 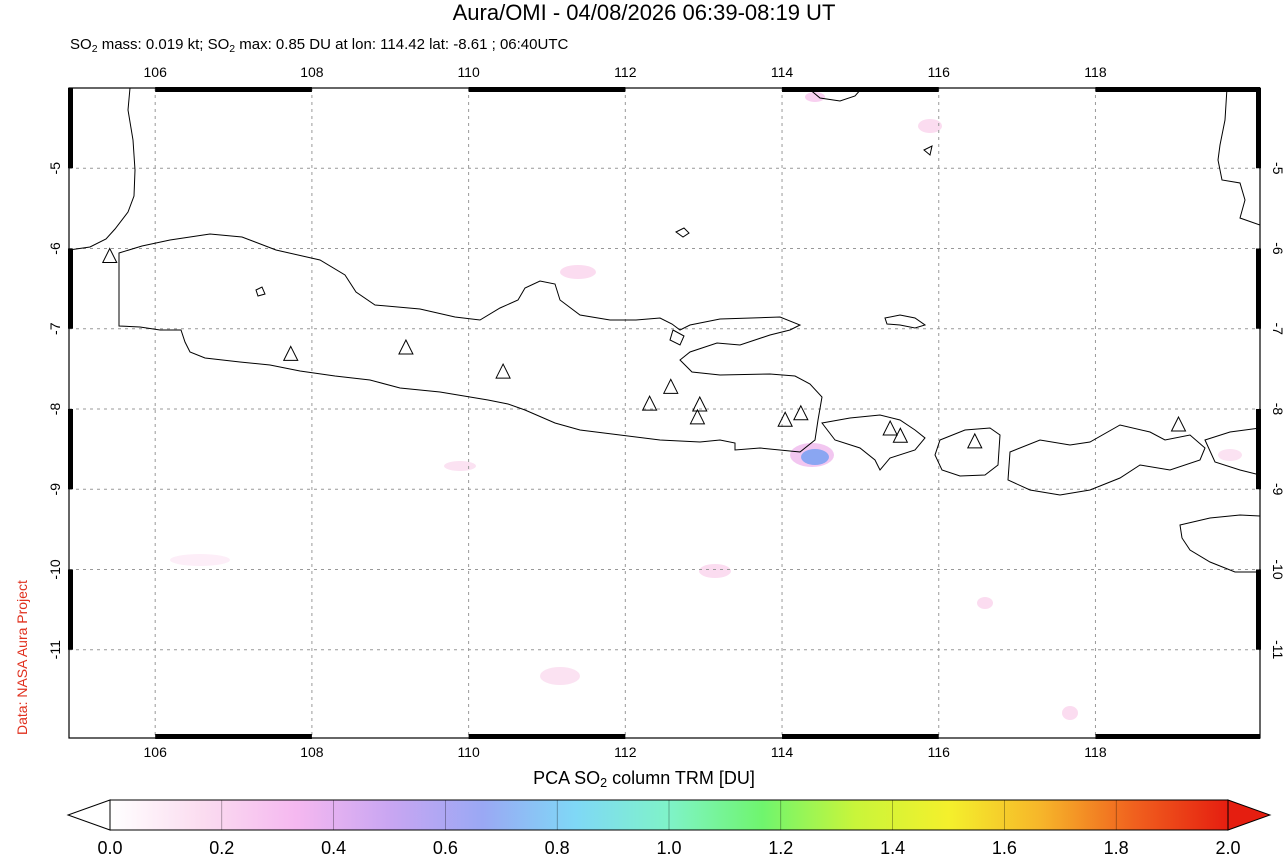 What do you see at coordinates (333, 846) in the screenshot?
I see `colorbar-tick-label: 0.4` at bounding box center [333, 846].